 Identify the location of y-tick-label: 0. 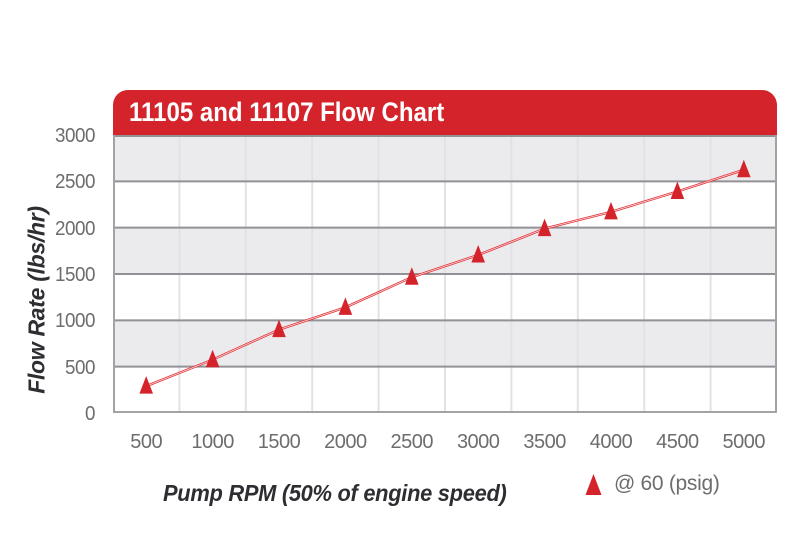
(90, 414).